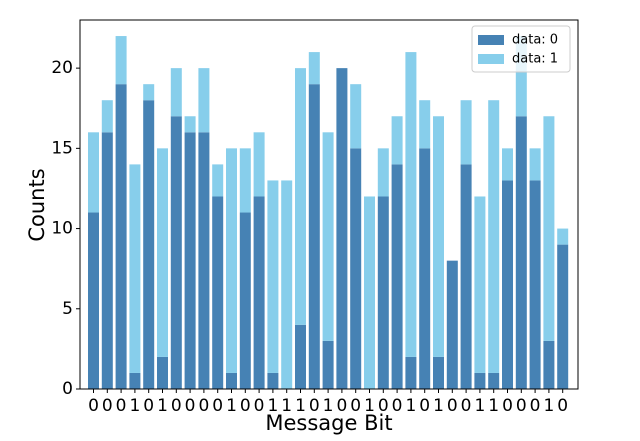 The width and height of the screenshot is (640, 441). Describe the element at coordinates (328, 423) in the screenshot. I see `x-axis-label: Message Bit` at that location.